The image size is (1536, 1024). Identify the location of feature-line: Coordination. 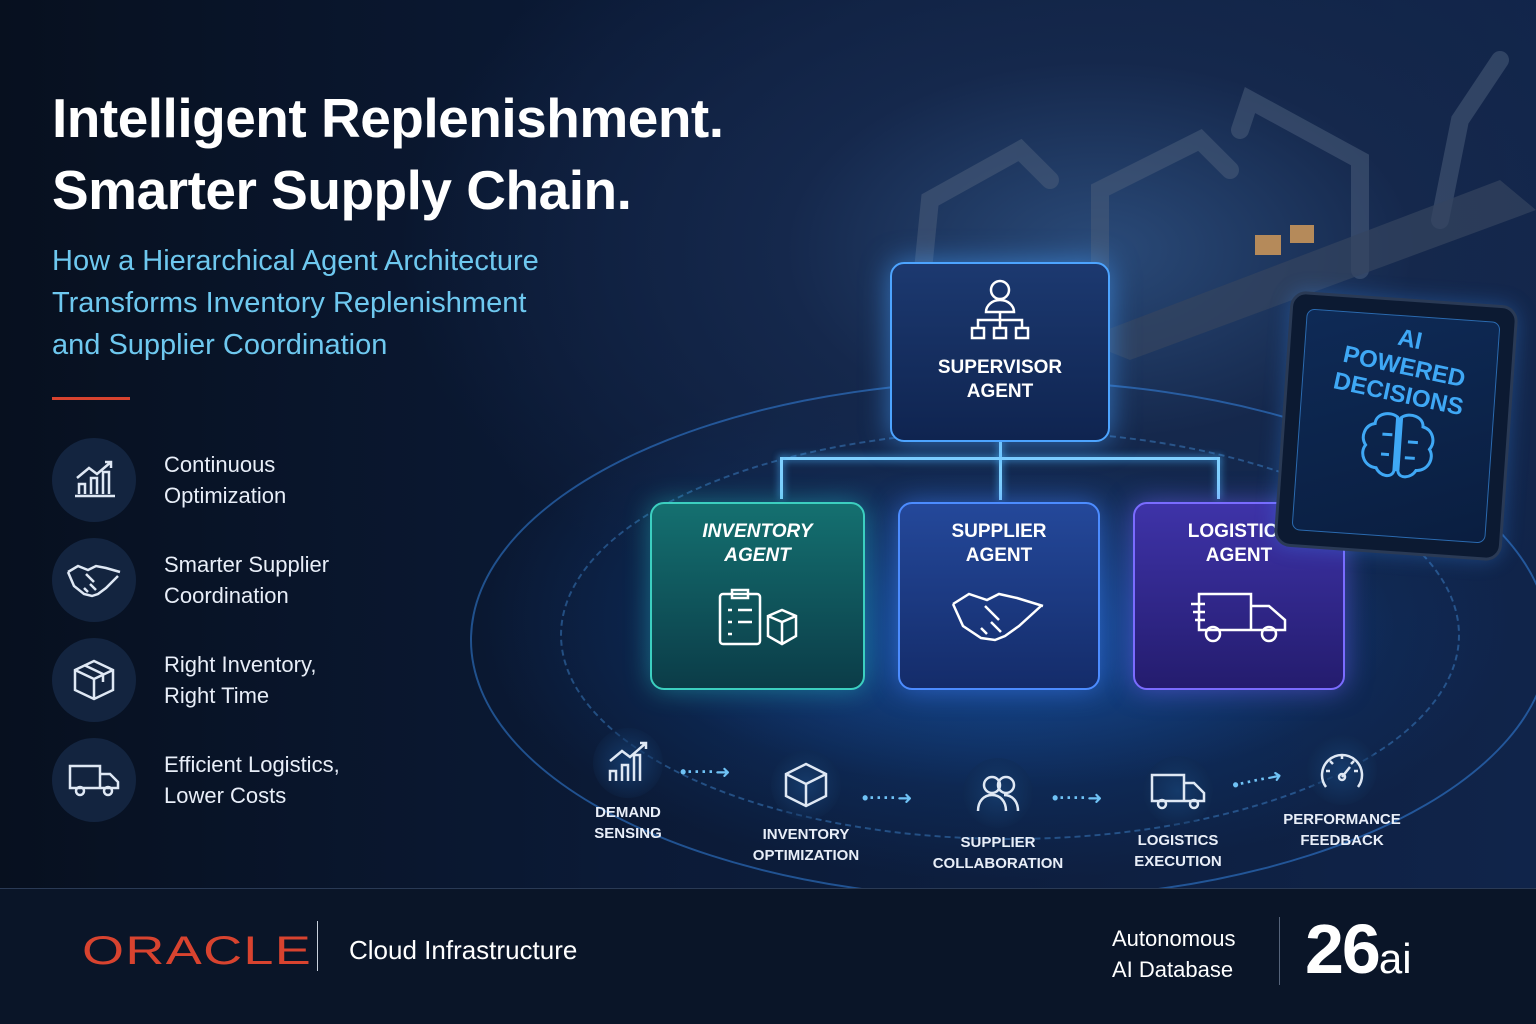
(226, 595).